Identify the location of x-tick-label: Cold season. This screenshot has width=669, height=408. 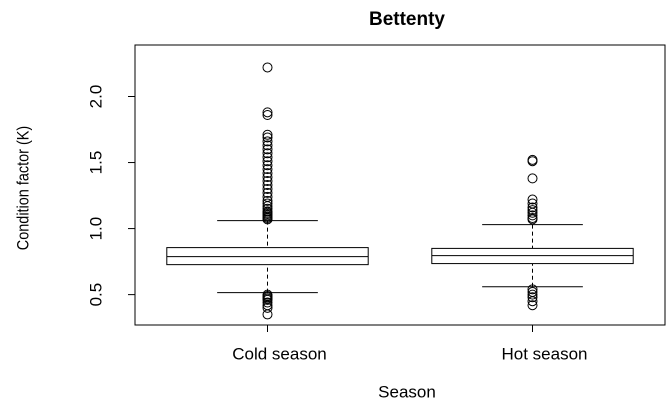
(279, 353).